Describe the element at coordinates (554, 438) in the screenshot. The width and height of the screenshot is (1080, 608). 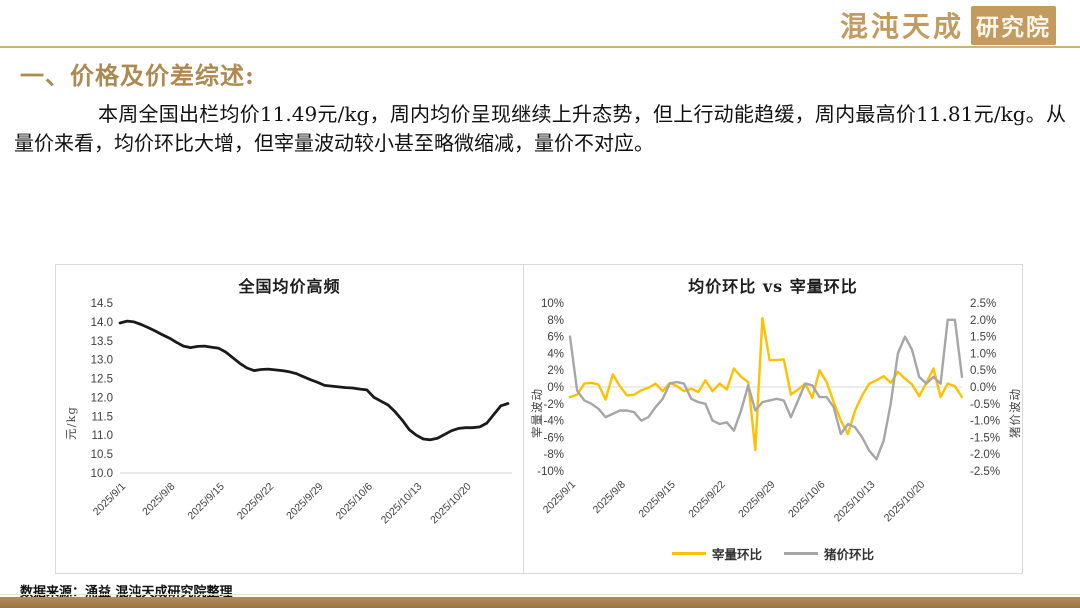
I see `left-y-tick-label: -6%` at that location.